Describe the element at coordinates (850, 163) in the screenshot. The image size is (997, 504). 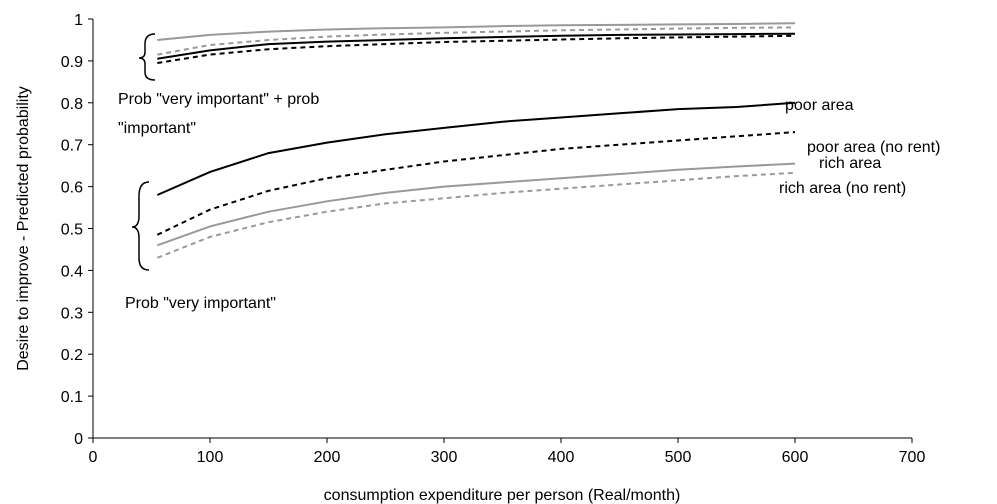
I see `series-label: rich area` at that location.